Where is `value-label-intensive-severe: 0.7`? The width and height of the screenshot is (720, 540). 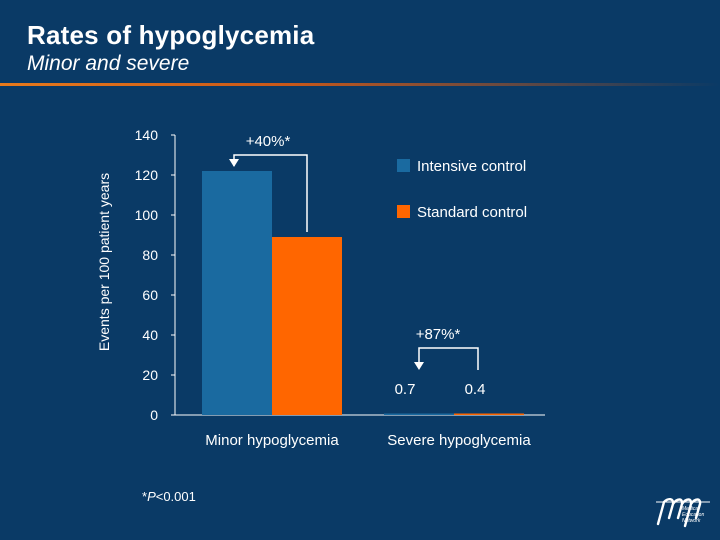 value-label-intensive-severe: 0.7 is located at coordinates (405, 389).